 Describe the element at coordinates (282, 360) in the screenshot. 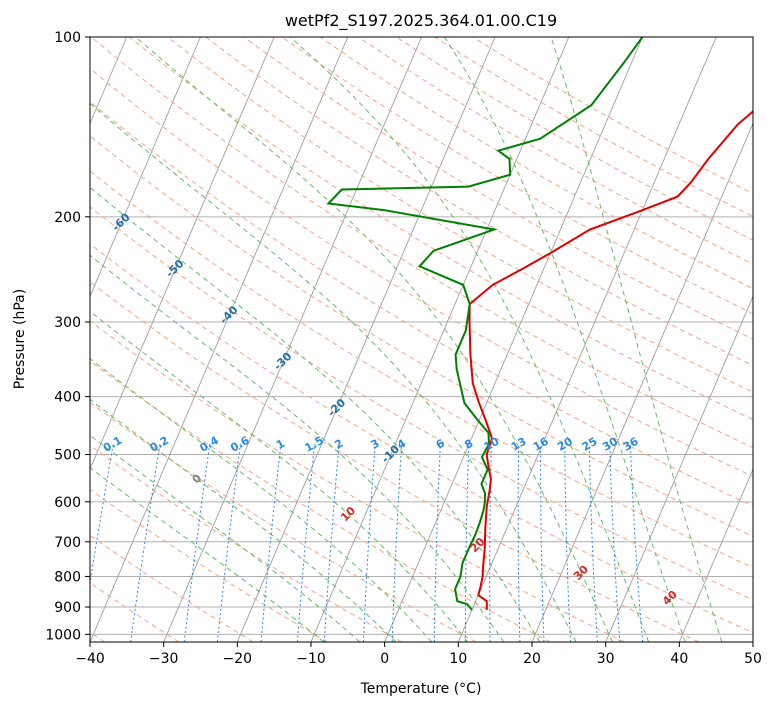

I see `isotherm-label: -30` at that location.